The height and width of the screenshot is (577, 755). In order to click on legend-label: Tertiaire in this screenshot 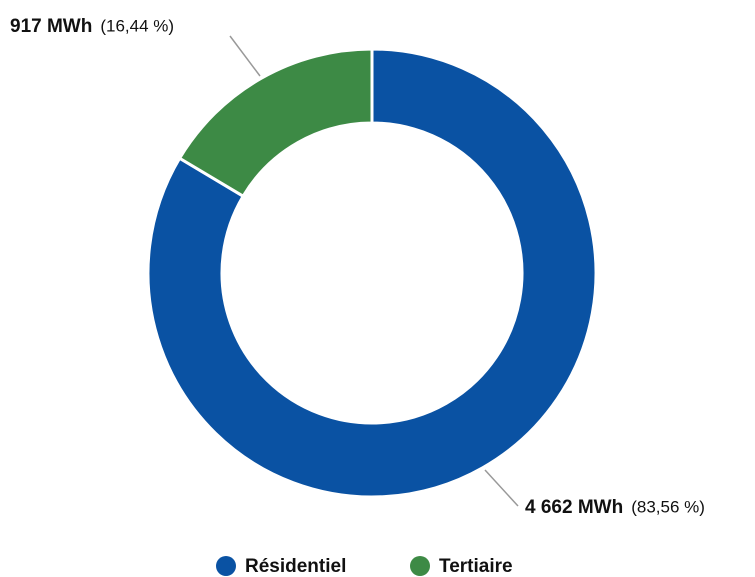, I will do `click(476, 566)`.